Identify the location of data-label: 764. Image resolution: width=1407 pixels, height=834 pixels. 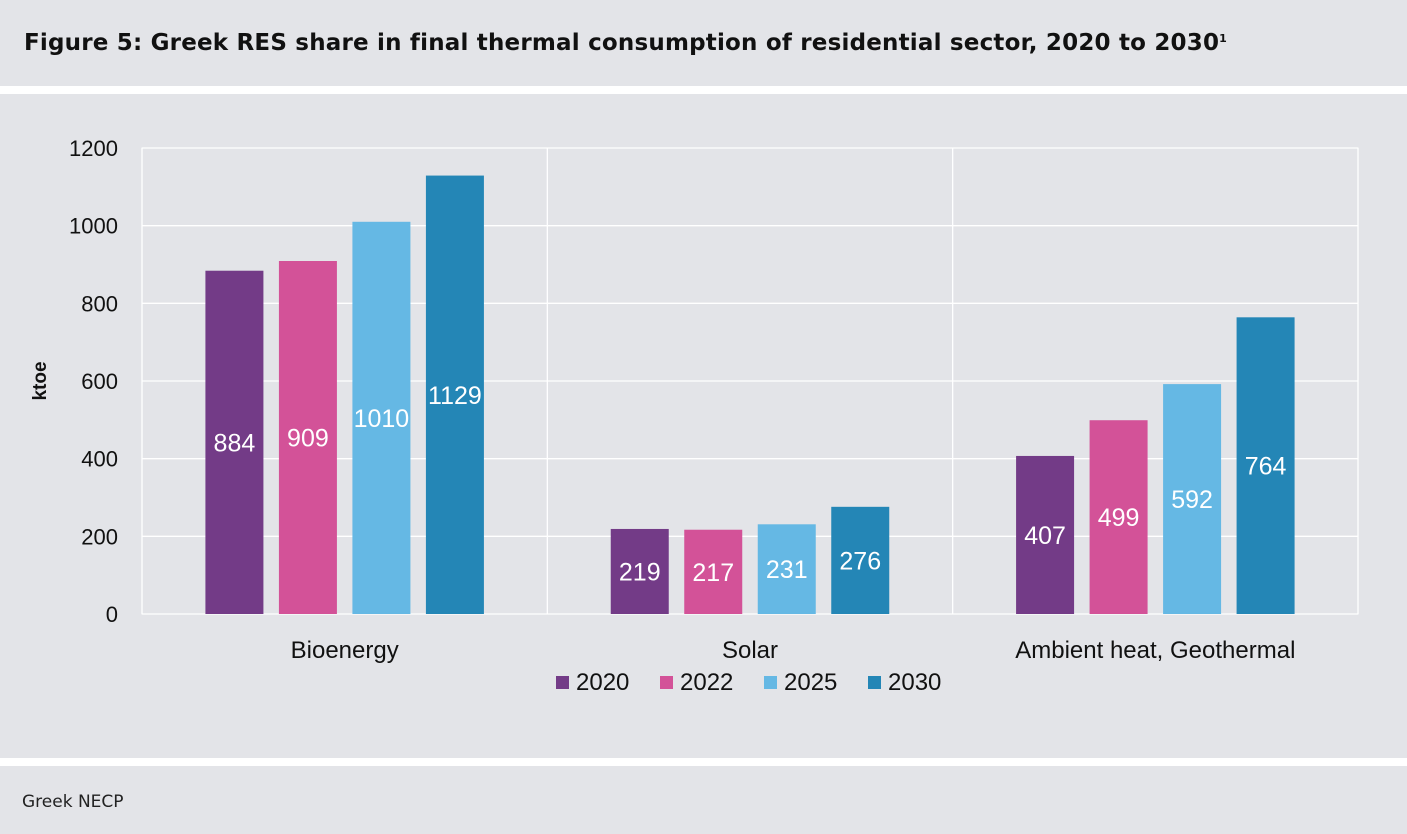
(1266, 467).